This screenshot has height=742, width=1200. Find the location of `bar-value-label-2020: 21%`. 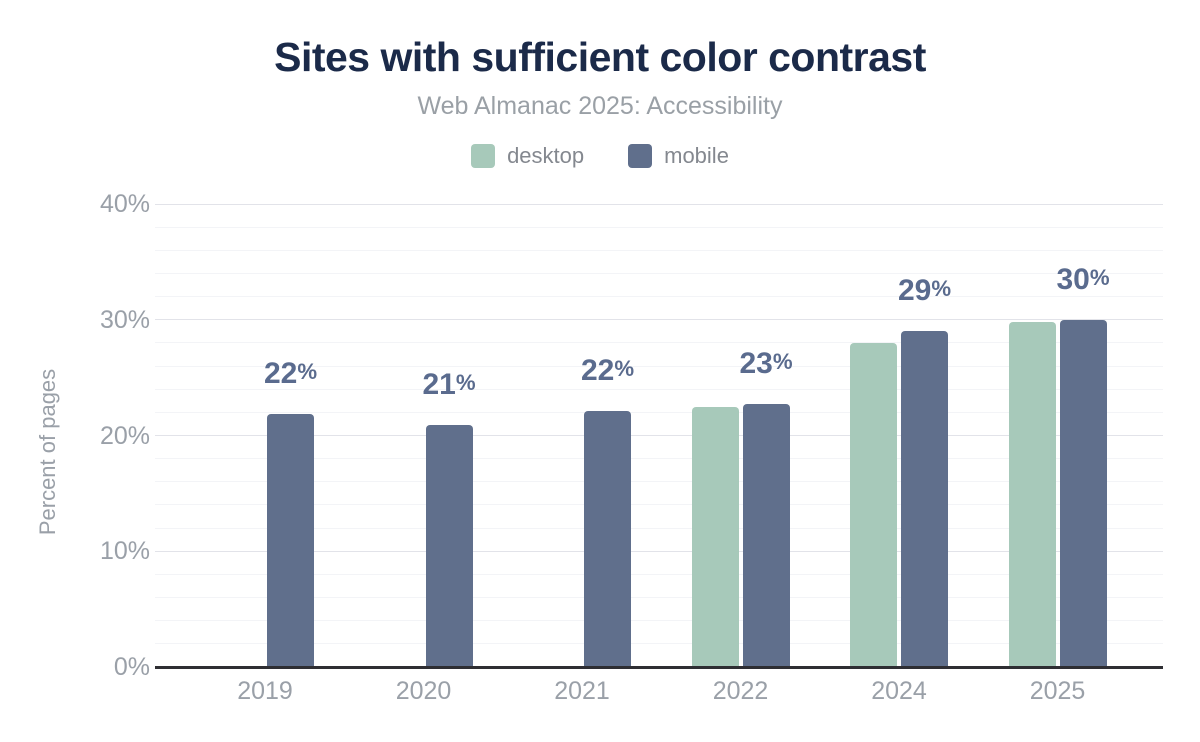

bar-value-label-2020: 21% is located at coordinates (449, 385).